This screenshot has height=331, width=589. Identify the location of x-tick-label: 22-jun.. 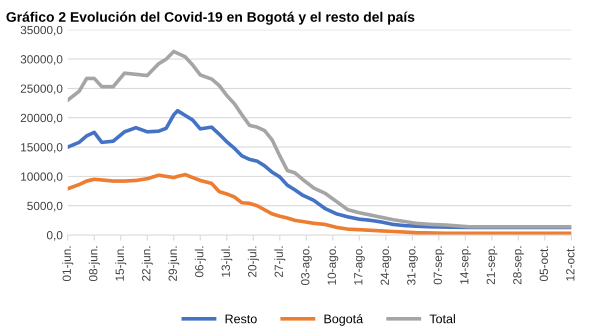
(147, 263).